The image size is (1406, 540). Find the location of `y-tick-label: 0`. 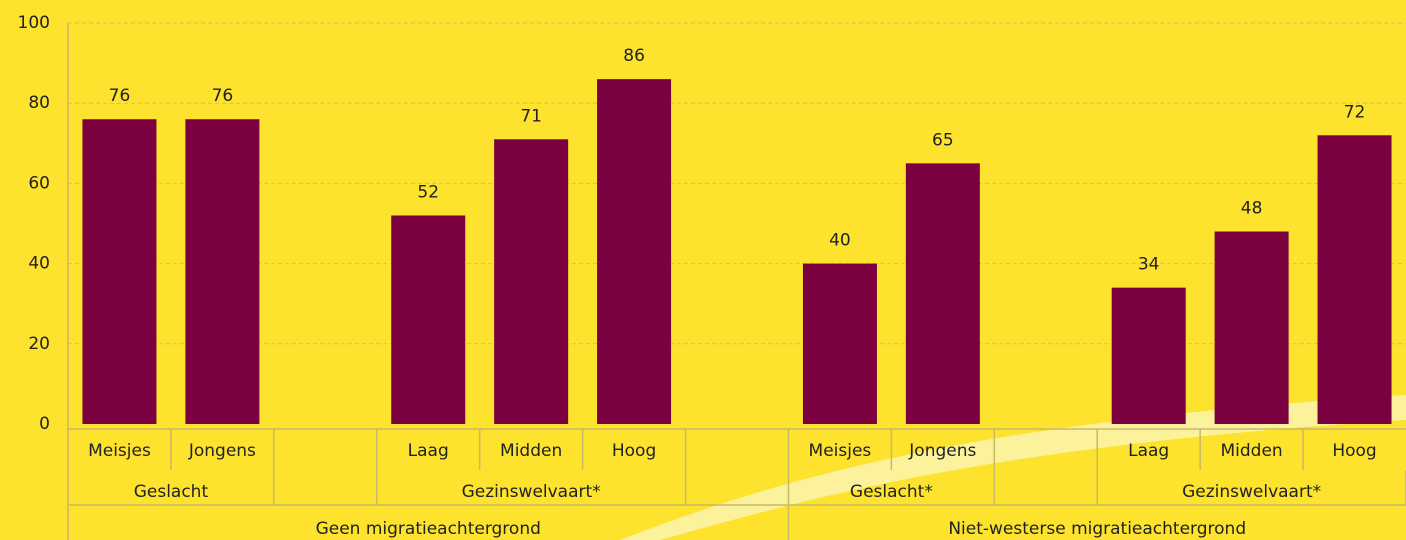

y-tick-label: 0 is located at coordinates (44, 424).